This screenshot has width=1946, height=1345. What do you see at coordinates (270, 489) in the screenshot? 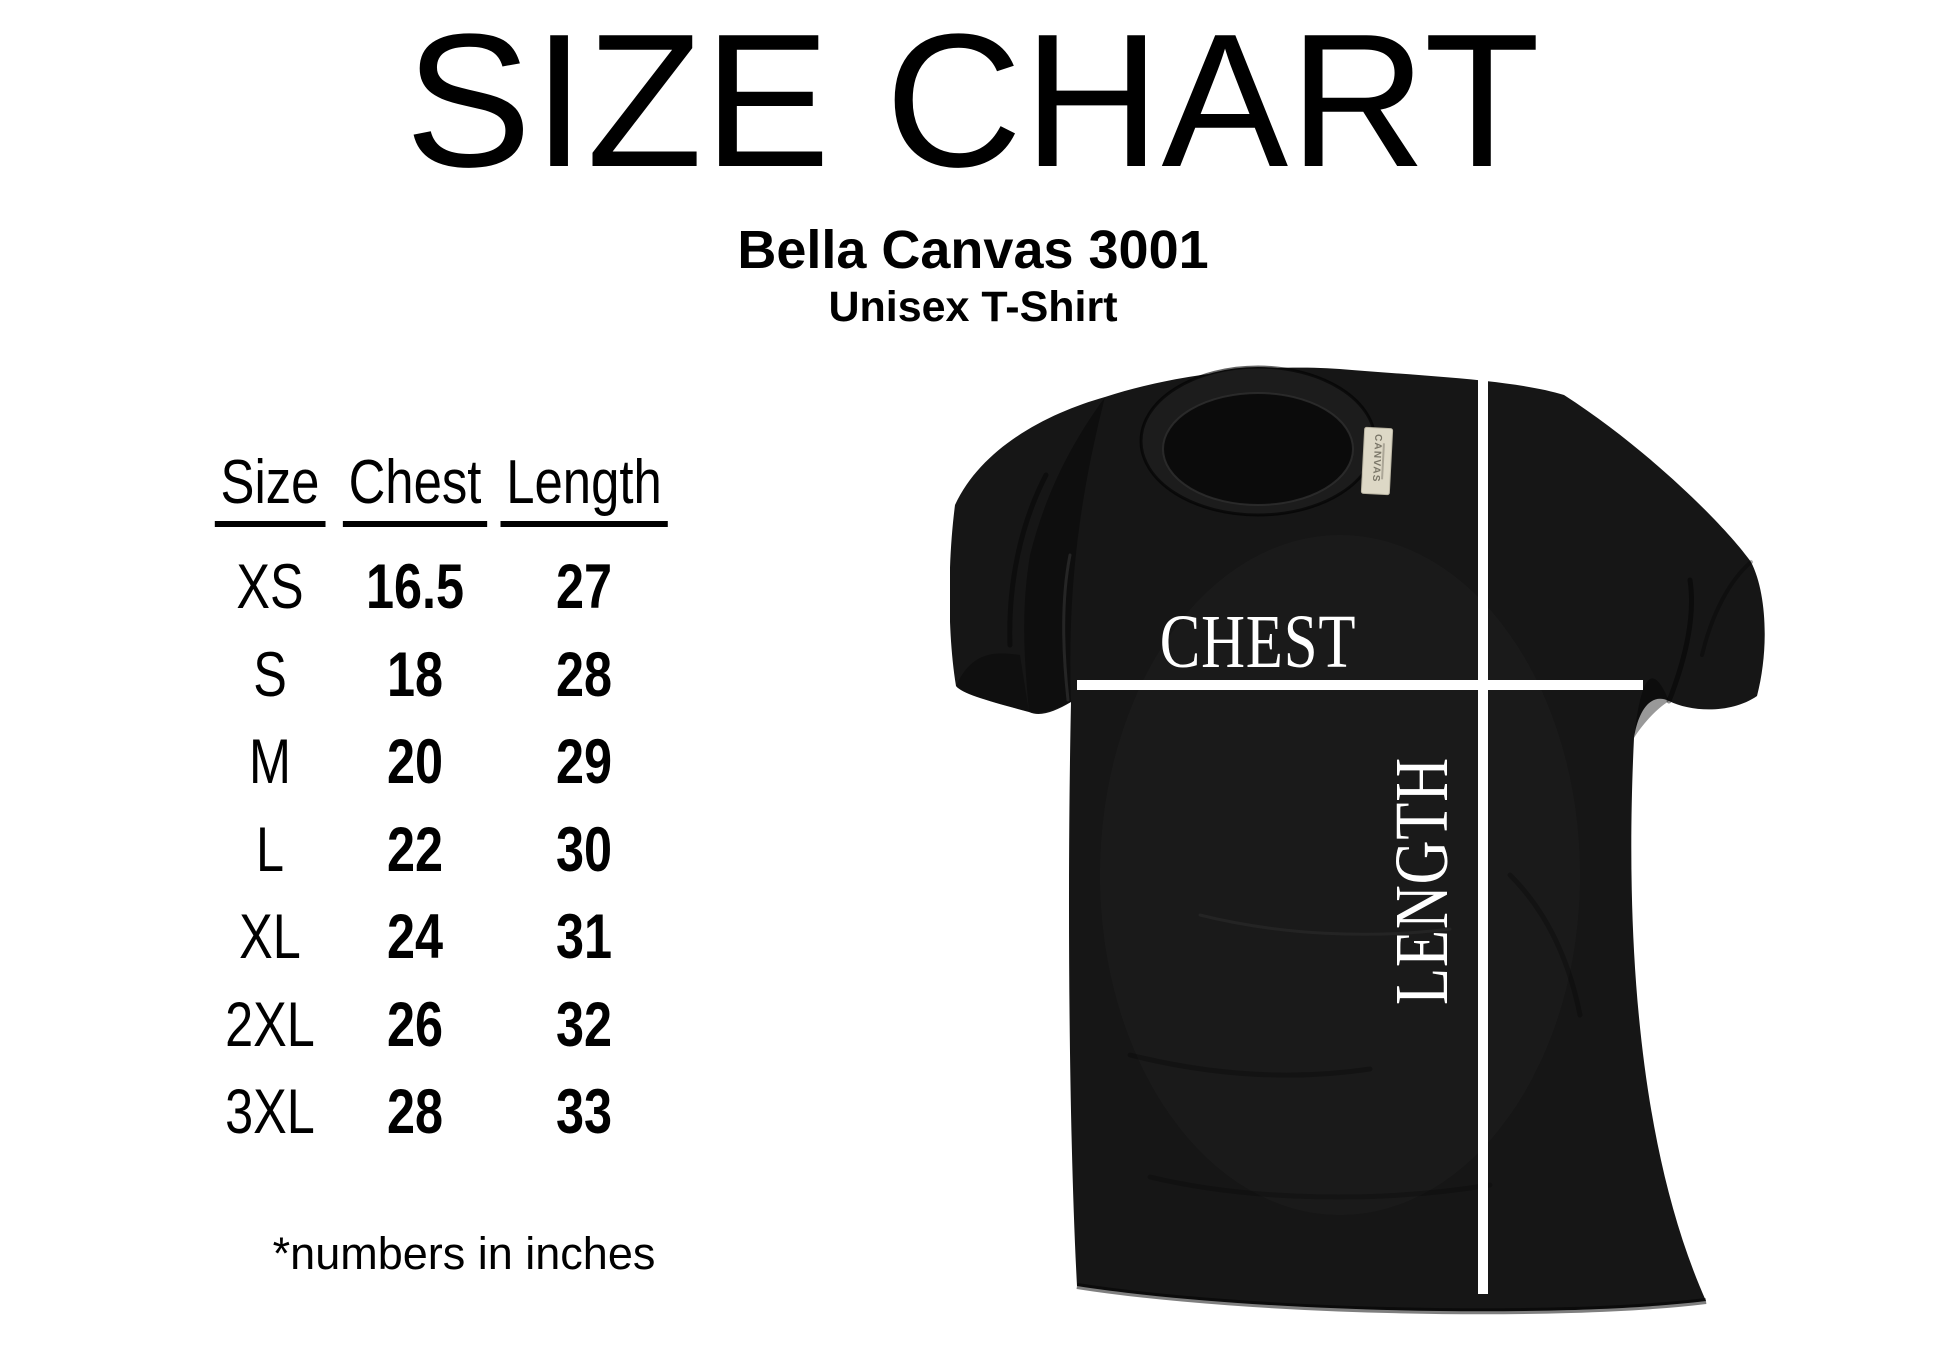
I see `column-header-size: Size` at bounding box center [270, 489].